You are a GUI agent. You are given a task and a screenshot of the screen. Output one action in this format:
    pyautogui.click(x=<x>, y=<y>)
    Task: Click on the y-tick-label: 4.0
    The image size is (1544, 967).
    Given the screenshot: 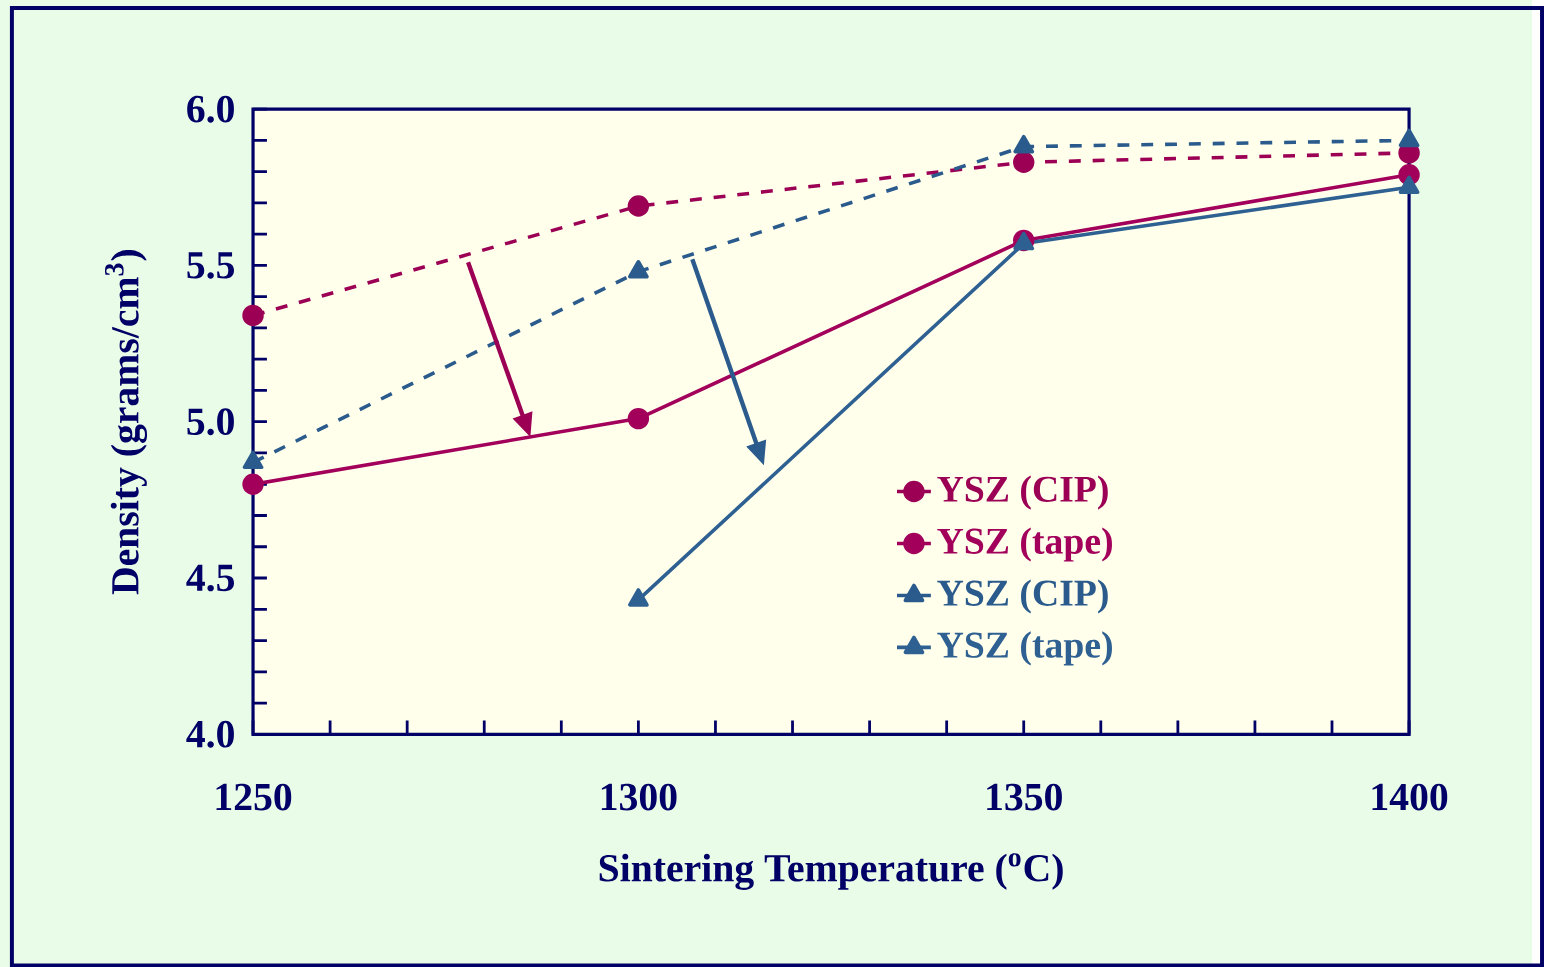 What is the action you would take?
    pyautogui.click(x=210, y=734)
    